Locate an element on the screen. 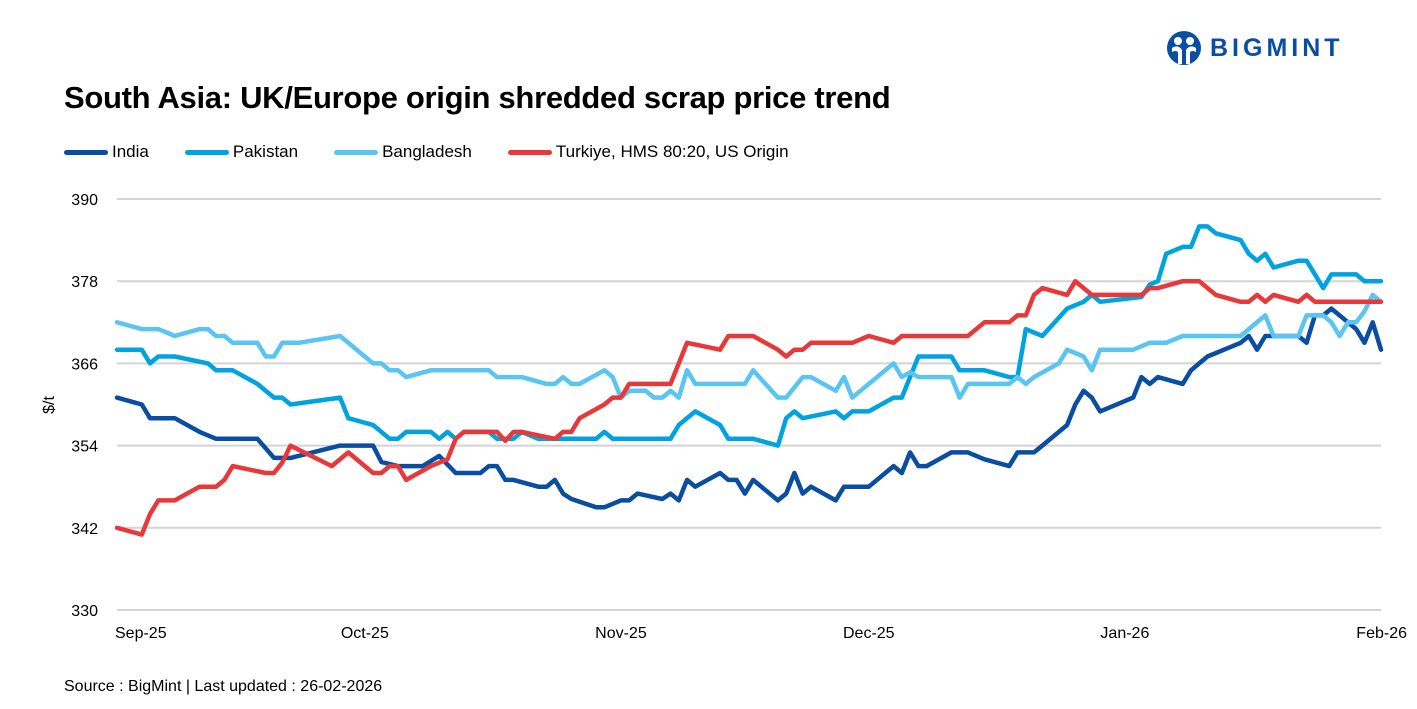 The image size is (1417, 709). bigmint-logo-text: BIGMINT is located at coordinates (1277, 47).